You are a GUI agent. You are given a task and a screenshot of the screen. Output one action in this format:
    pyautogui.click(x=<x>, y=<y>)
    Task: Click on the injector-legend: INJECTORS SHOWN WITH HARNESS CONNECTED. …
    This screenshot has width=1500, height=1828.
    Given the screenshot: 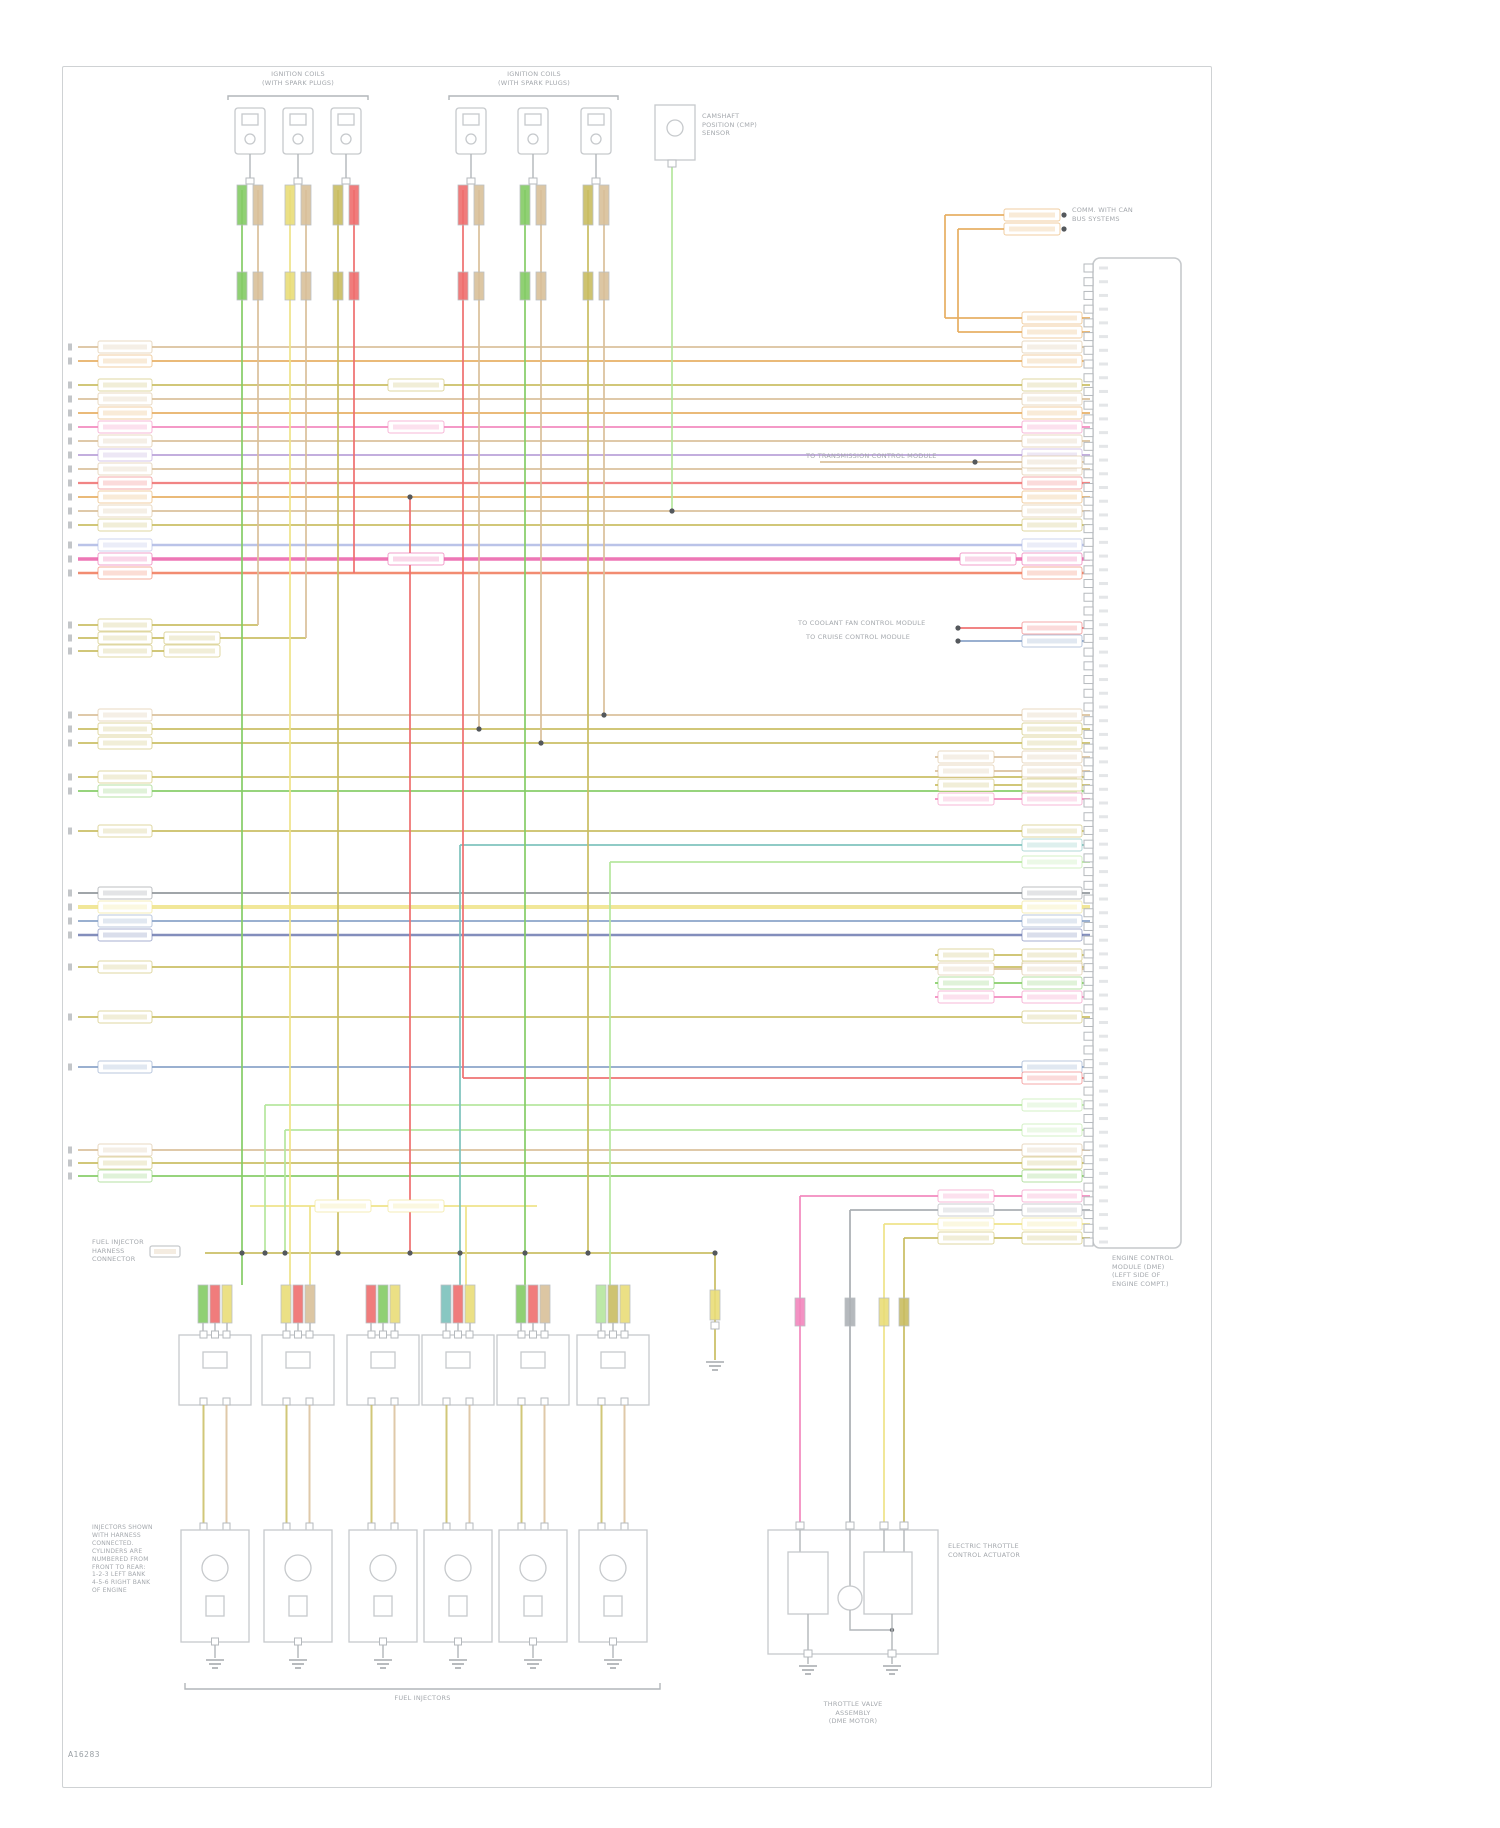 What is the action you would take?
    pyautogui.click(x=122, y=1559)
    